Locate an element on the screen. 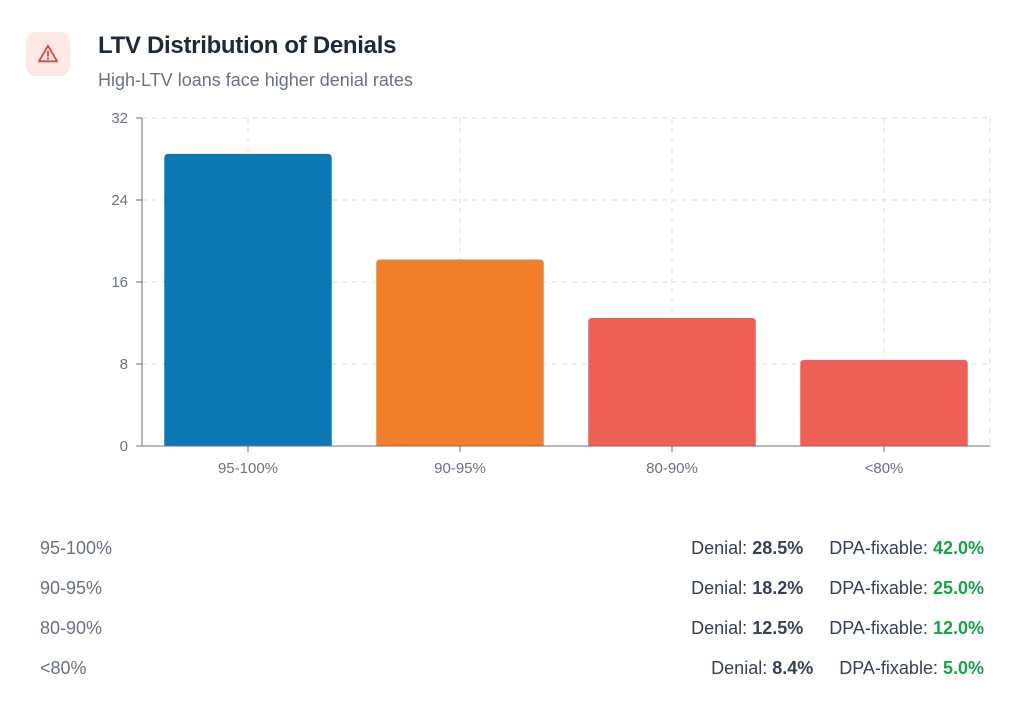 The width and height of the screenshot is (1024, 711). row-stats: Denial: 28.5% DPA-fixable: 42.0% is located at coordinates (837, 548).